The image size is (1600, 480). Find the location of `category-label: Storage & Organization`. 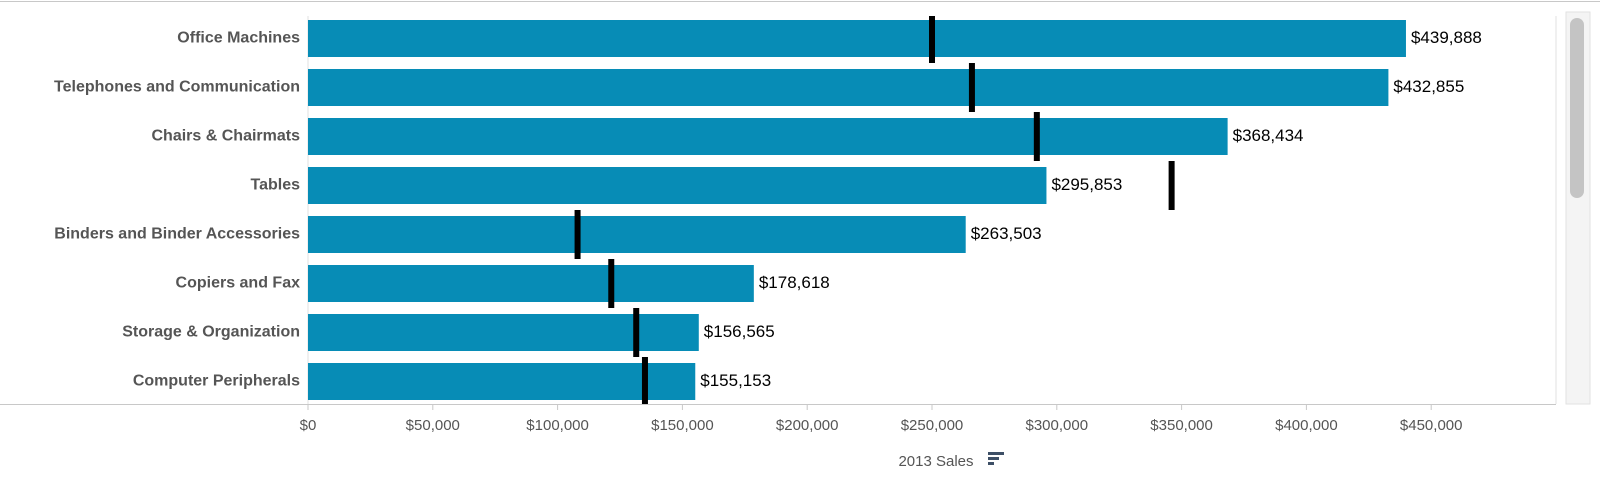

category-label: Storage & Organization is located at coordinates (211, 332).